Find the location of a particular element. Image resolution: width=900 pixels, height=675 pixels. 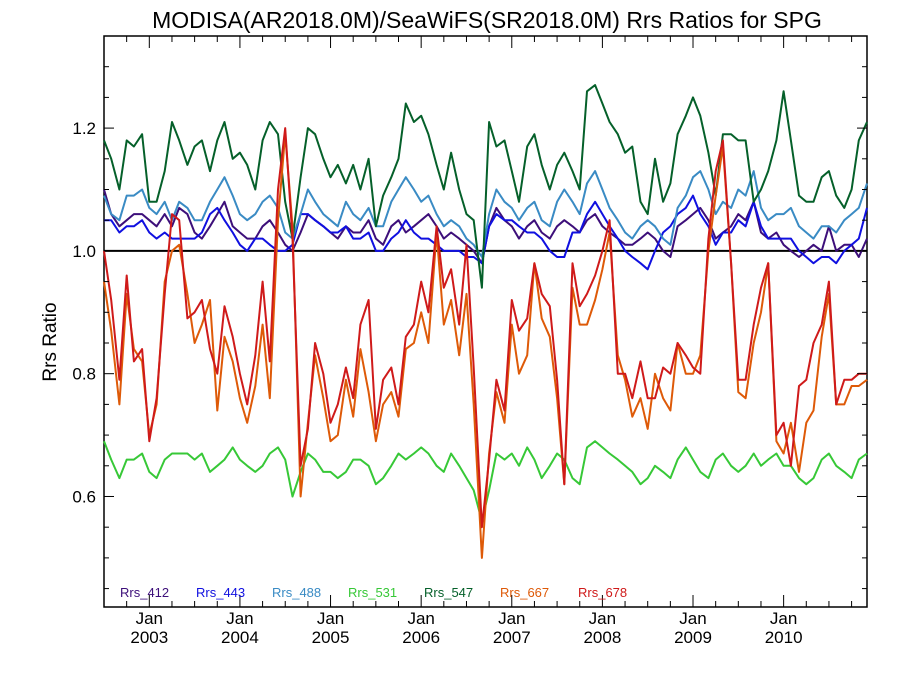

x-tick-year-label: 2009 is located at coordinates (693, 637).